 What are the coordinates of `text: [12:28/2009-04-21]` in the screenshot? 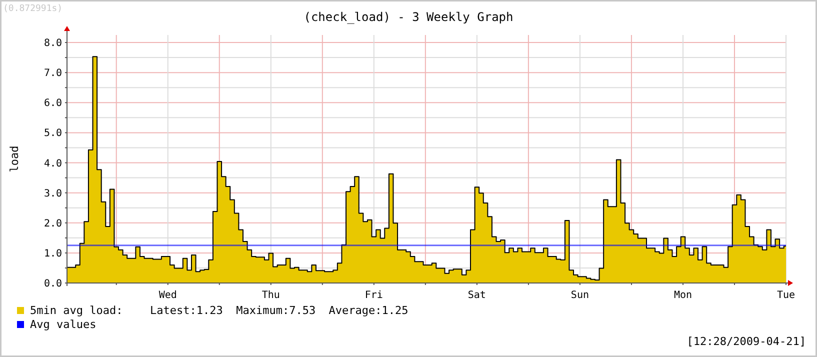 It's located at (746, 341).